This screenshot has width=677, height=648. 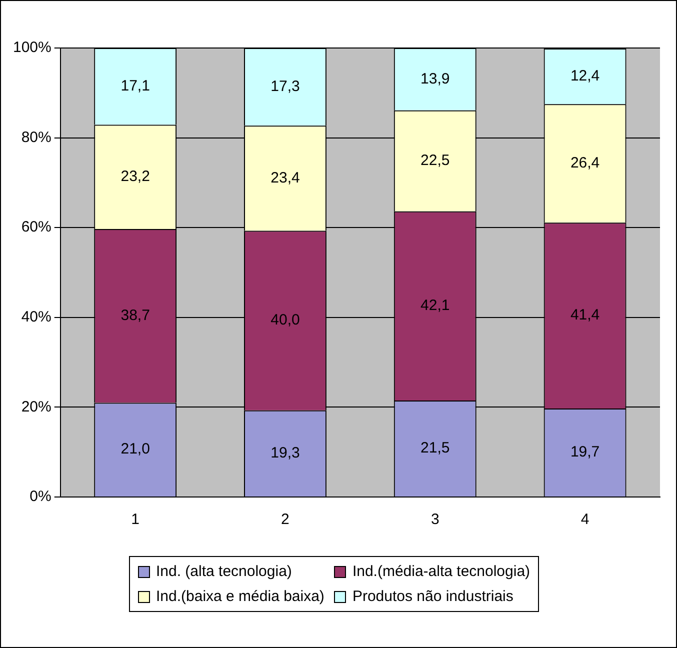 What do you see at coordinates (285, 86) in the screenshot?
I see `data-label: 17,3` at bounding box center [285, 86].